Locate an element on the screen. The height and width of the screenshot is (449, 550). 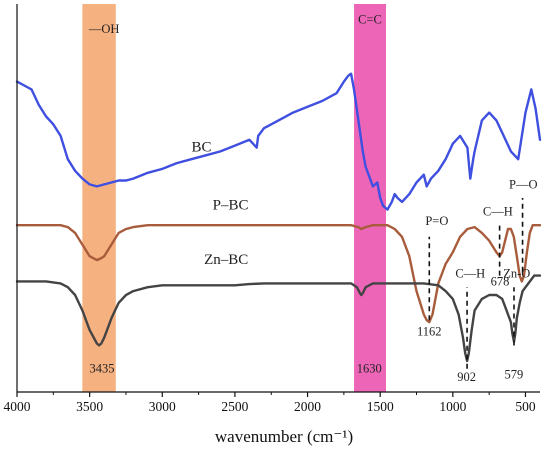
x-tick-label-2000: 2000 is located at coordinates (307, 406).